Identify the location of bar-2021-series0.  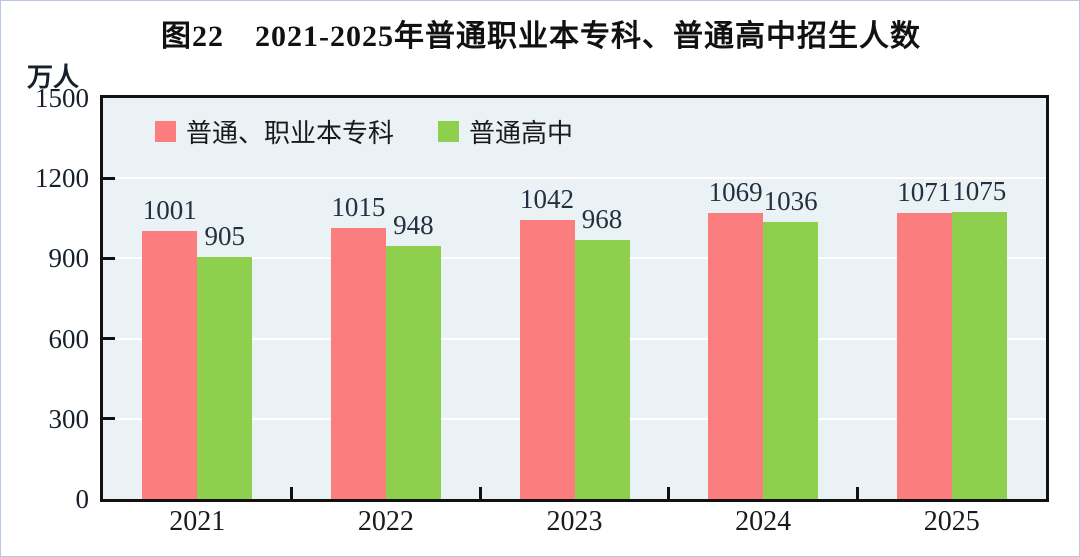
(170, 365).